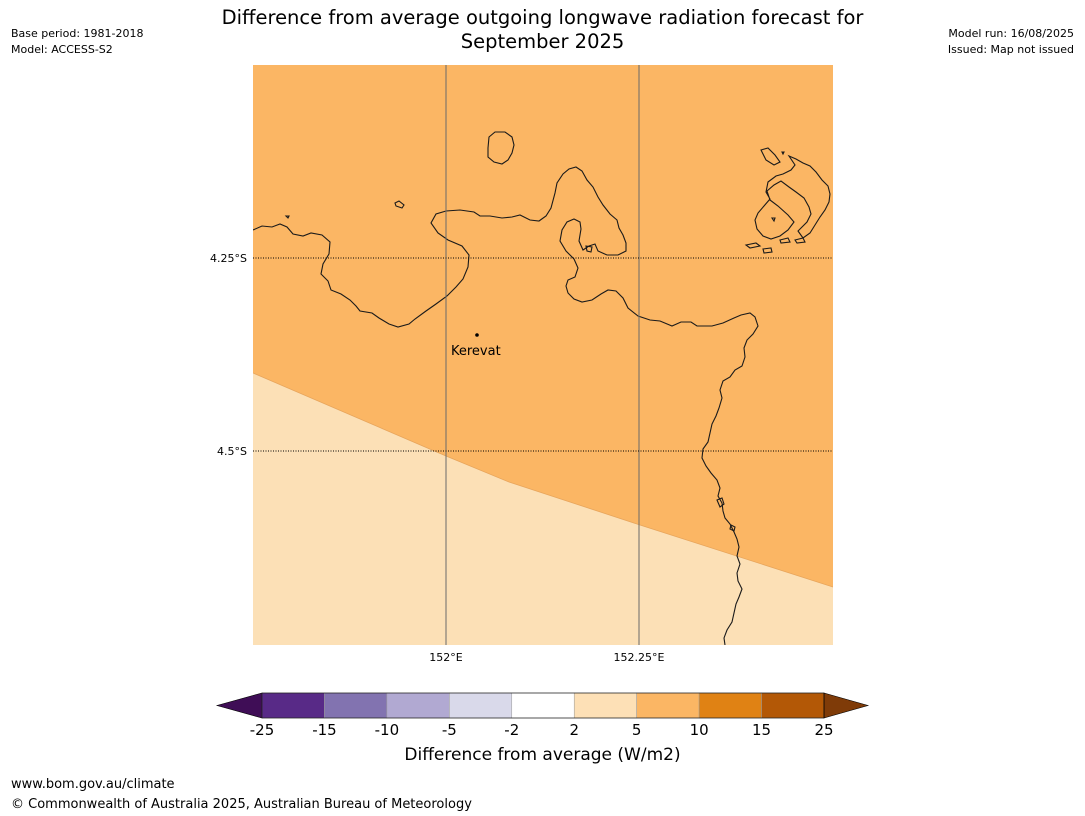  I want to click on colorbar-label: Difference from average (W/m2), so click(542, 755).